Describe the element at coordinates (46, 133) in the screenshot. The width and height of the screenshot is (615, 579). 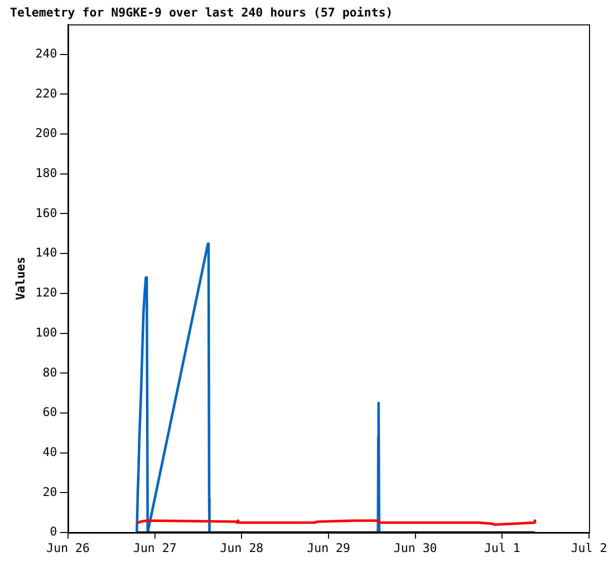
I see `y-tick-label: 200` at that location.